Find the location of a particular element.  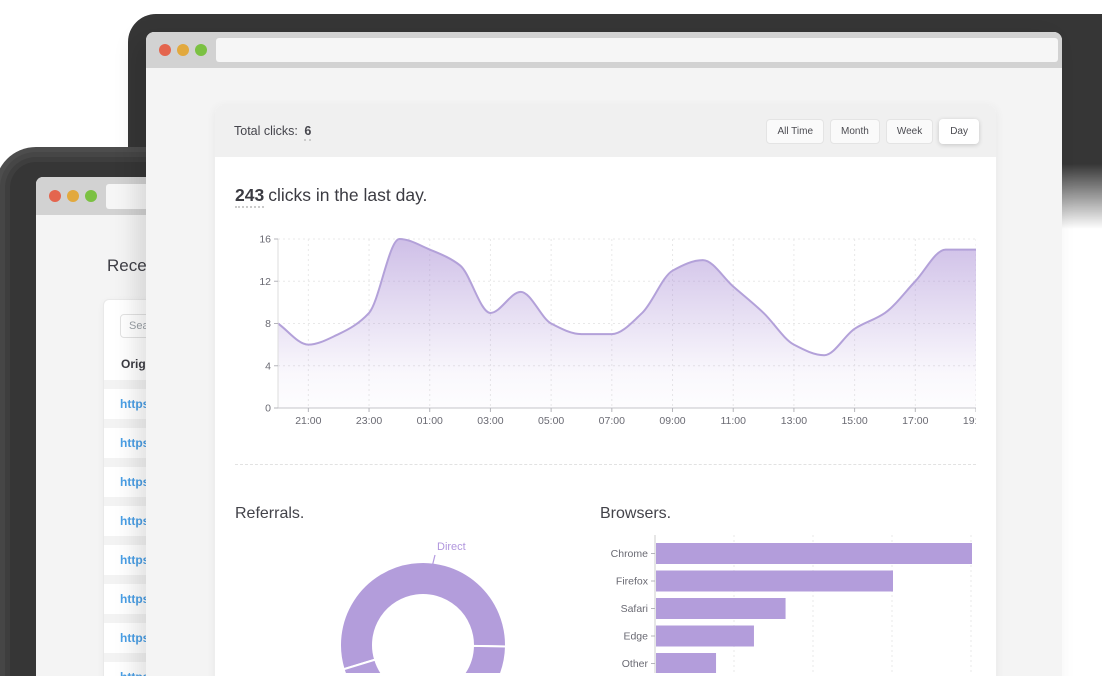

total-clicks-value: 6 is located at coordinates (308, 132).